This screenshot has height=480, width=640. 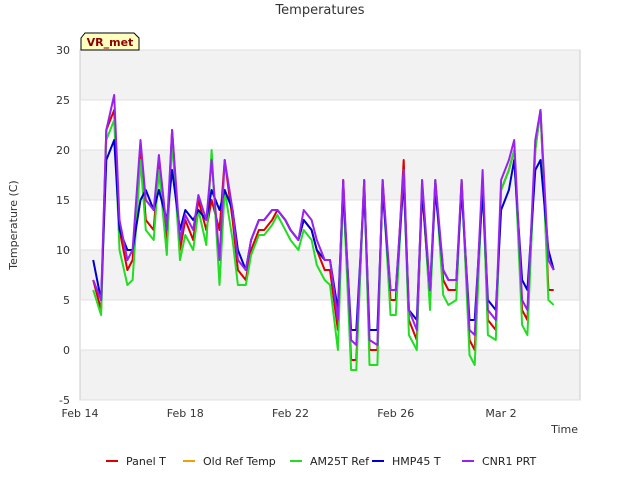 What do you see at coordinates (416, 461) in the screenshot?
I see `legend-label: HMP45 T` at bounding box center [416, 461].